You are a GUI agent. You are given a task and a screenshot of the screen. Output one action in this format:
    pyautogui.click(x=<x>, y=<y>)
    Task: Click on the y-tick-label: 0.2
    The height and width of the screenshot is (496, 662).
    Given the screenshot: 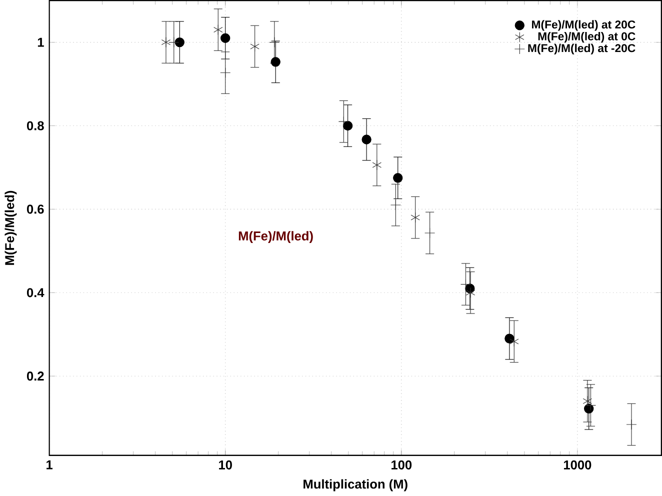 What is the action you would take?
    pyautogui.click(x=35, y=376)
    